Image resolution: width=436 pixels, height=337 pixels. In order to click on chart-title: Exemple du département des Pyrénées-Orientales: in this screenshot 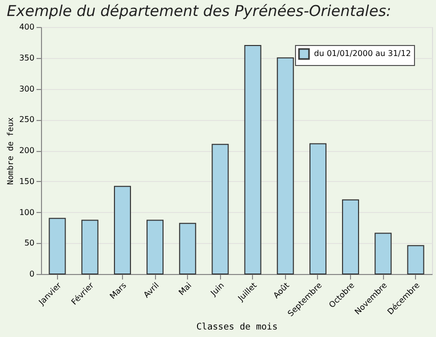, I will do `click(199, 11)`.